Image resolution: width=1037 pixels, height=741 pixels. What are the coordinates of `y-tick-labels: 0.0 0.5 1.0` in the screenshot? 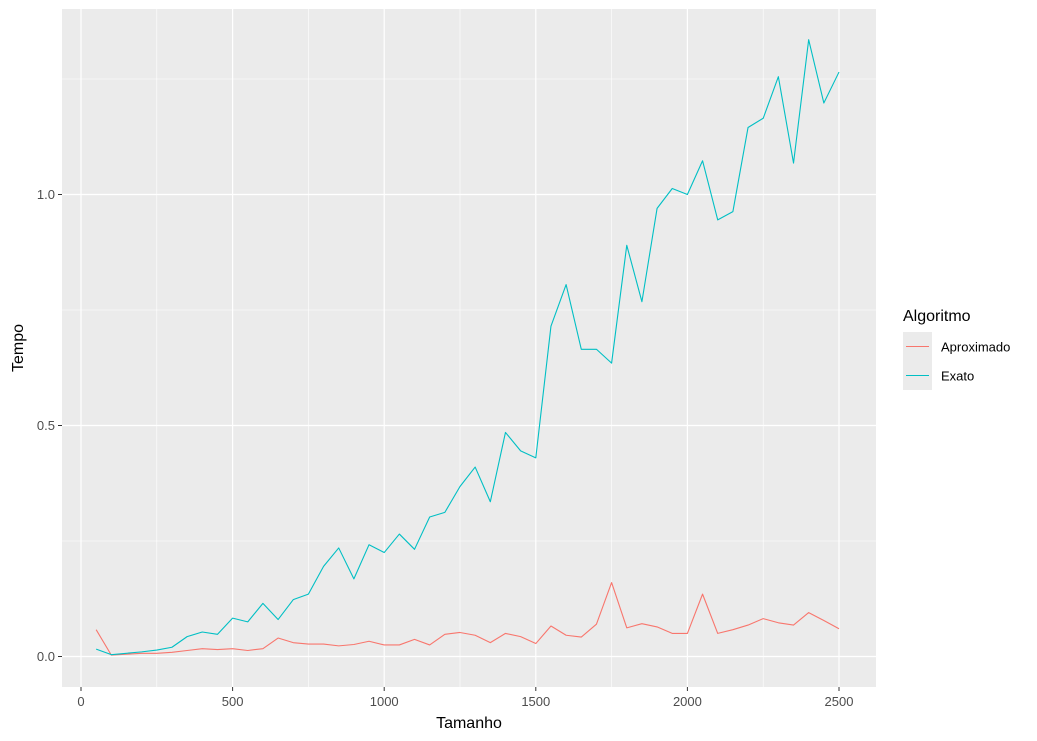 It's located at (46, 425).